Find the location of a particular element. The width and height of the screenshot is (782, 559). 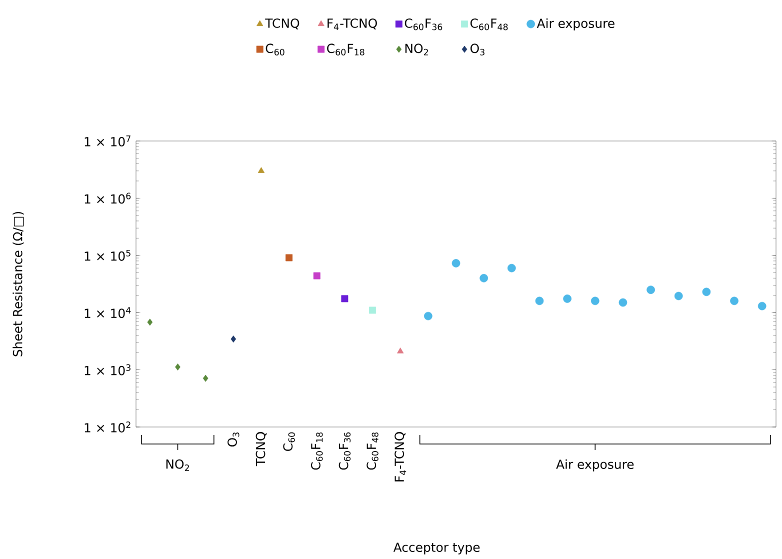

x-tick-label: F$_{4}$-TCNQ is located at coordinates (400, 457).